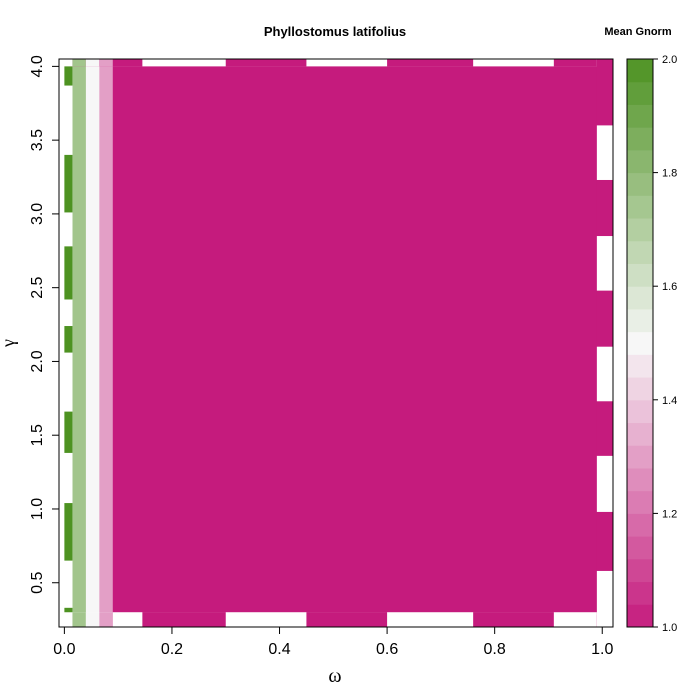 Image resolution: width=700 pixels, height=700 pixels. I want to click on heat-row-bottom-c1, so click(79, 619).